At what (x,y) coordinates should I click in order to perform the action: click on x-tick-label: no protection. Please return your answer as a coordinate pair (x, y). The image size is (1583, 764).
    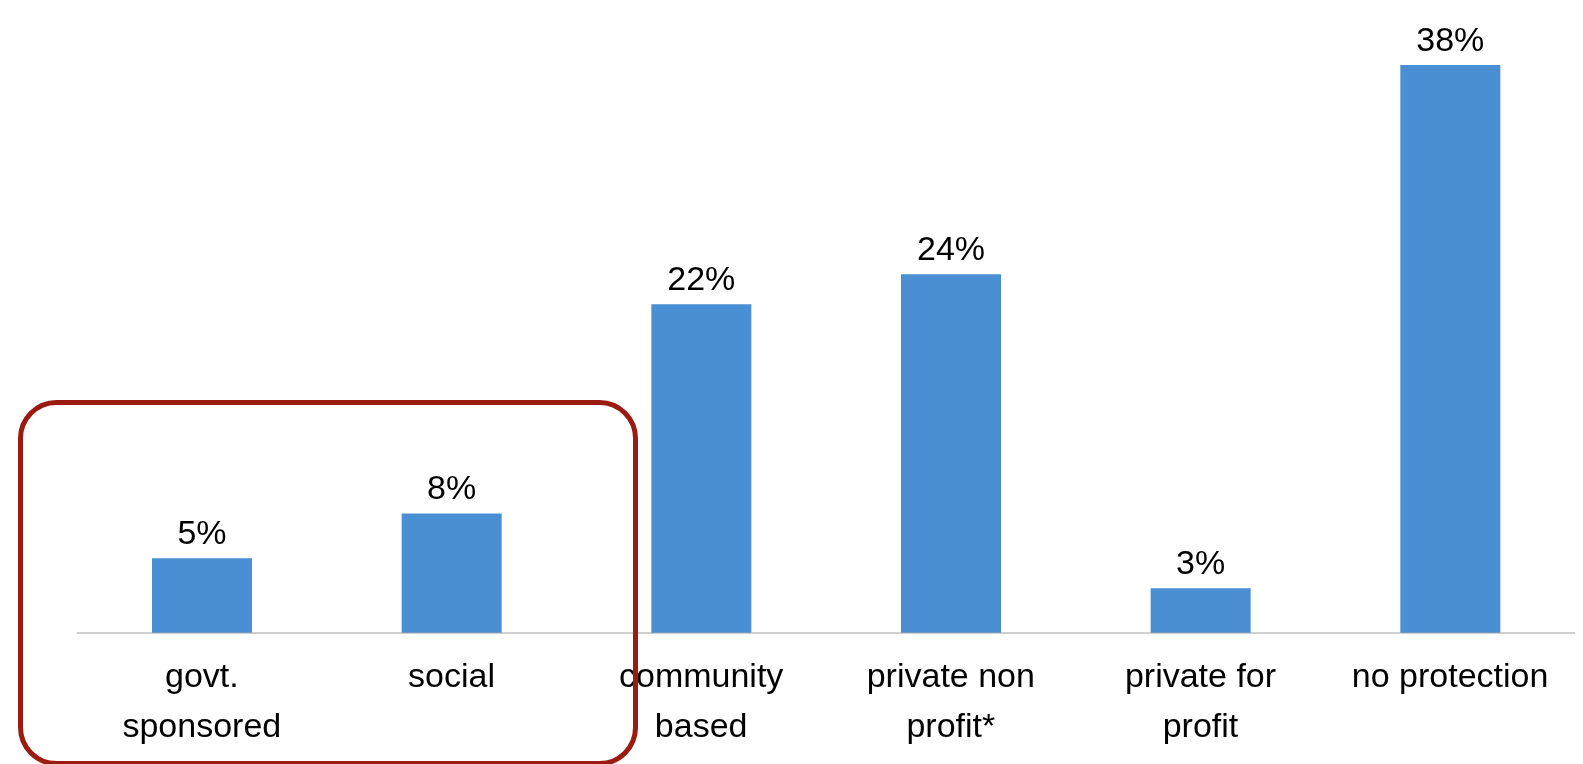
    Looking at the image, I should click on (1450, 675).